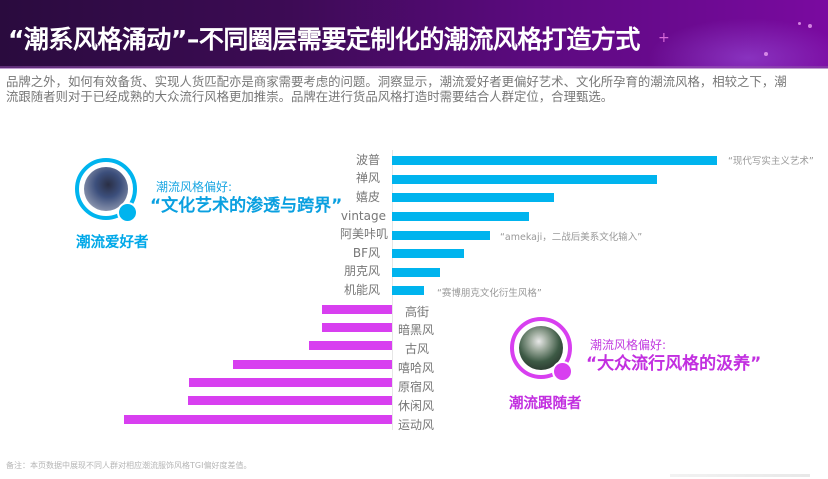 The height and width of the screenshot is (479, 828). What do you see at coordinates (324, 39) in the screenshot?
I see `page-title: “潮系风格涌动”–不同圈层需要定制化的潮流风格打造方式` at bounding box center [324, 39].